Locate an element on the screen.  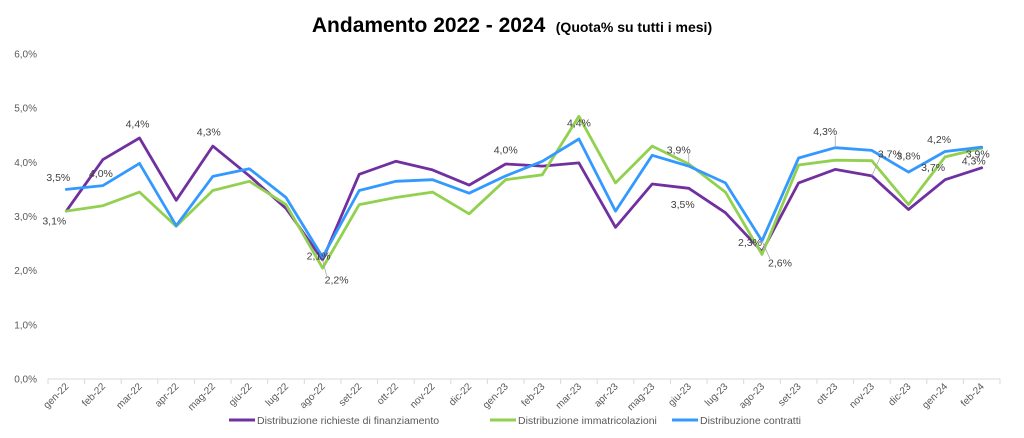
x-tick-label: dic-23 is located at coordinates (900, 394).